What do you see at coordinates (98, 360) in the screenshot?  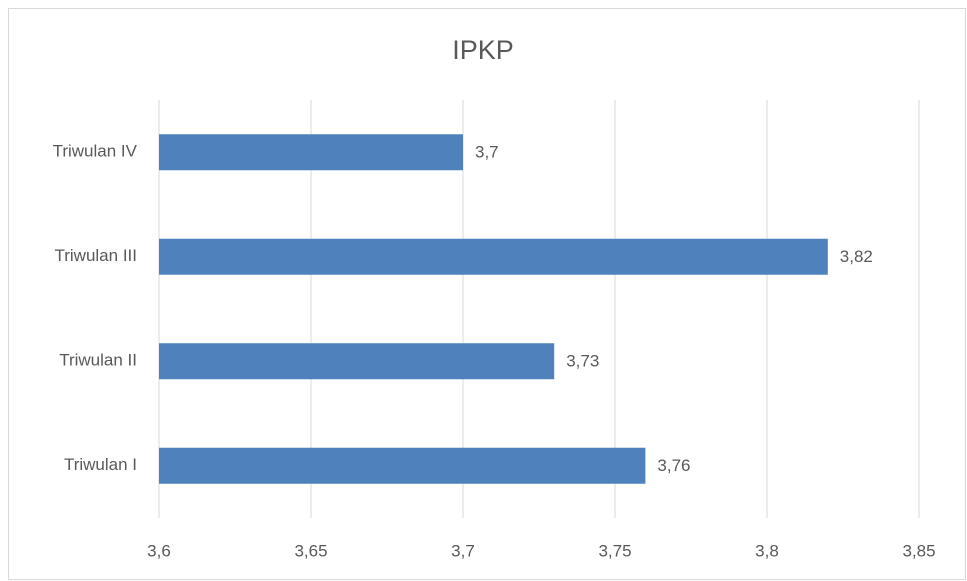 I see `y-tick-label: Triwulan II` at bounding box center [98, 360].